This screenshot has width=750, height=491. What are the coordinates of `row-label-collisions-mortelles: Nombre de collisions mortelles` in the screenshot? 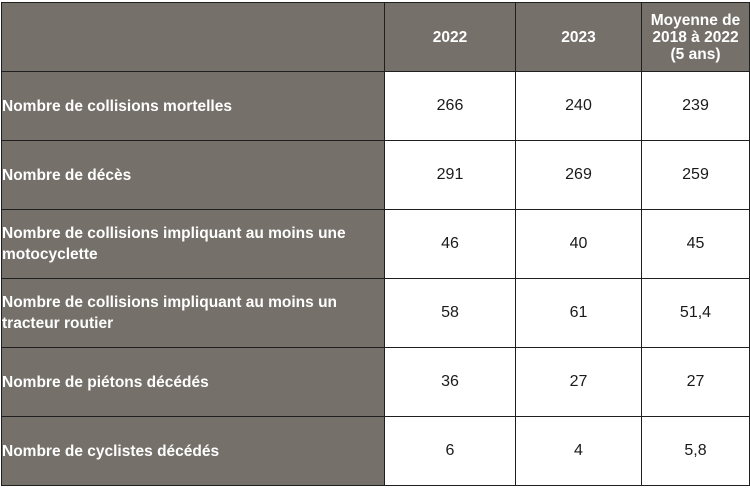 It's located at (193, 106).